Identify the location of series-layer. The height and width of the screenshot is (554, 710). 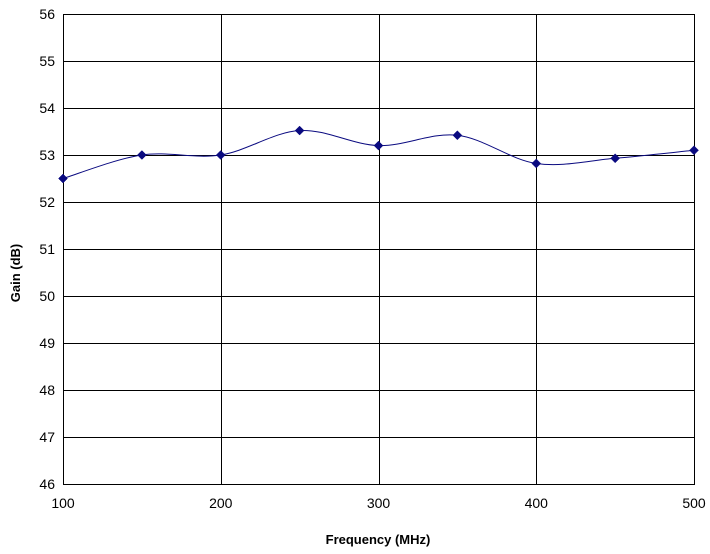
(378, 154).